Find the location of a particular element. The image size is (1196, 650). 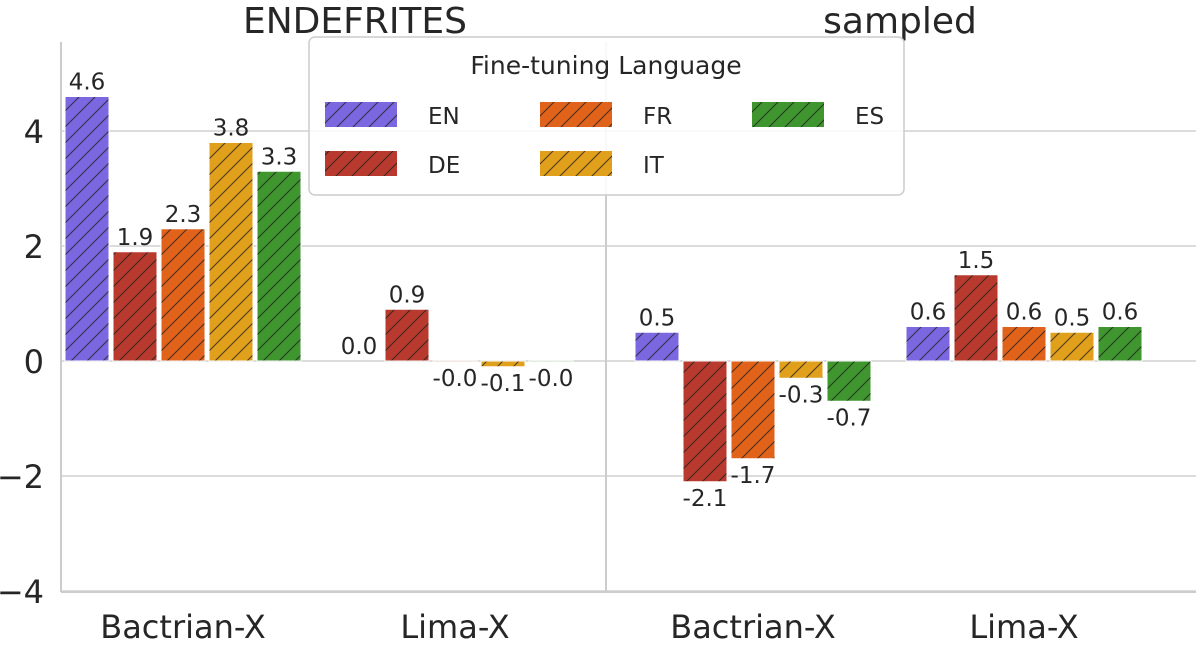

legend: Fine-tuning Language EN DE FR IT ES is located at coordinates (606, 116).